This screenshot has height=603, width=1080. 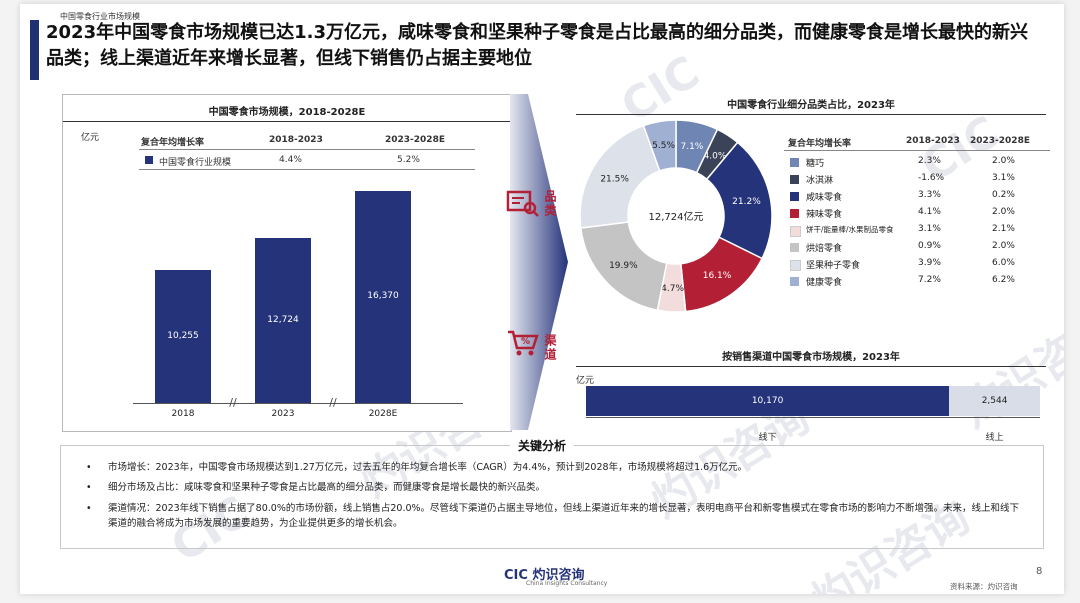 What do you see at coordinates (811, 105) in the screenshot?
I see `pie-title: 中国零食行业细分品类占比，2023年` at bounding box center [811, 105].